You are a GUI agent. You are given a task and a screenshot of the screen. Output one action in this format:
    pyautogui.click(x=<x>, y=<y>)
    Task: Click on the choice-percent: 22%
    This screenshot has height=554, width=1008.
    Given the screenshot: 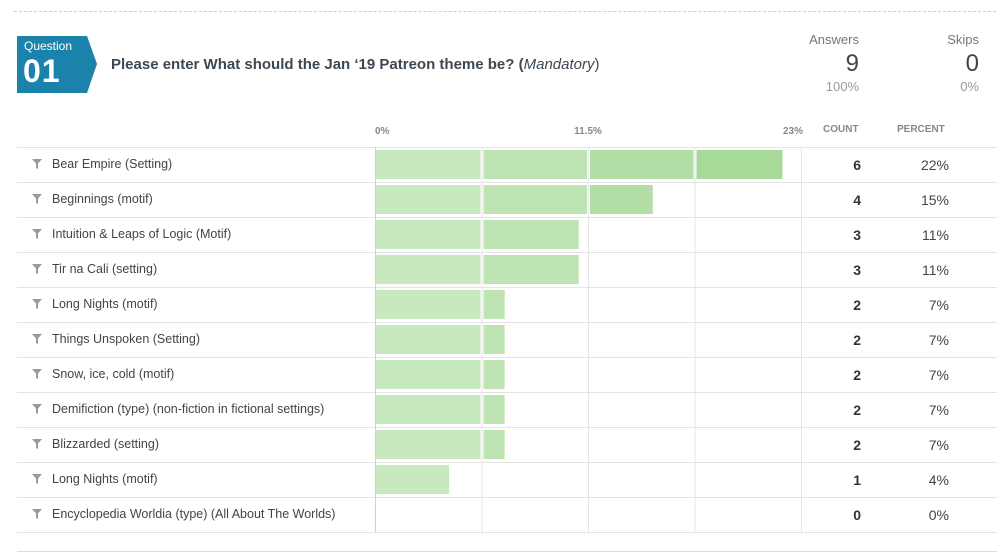 What is the action you would take?
    pyautogui.click(x=934, y=165)
    